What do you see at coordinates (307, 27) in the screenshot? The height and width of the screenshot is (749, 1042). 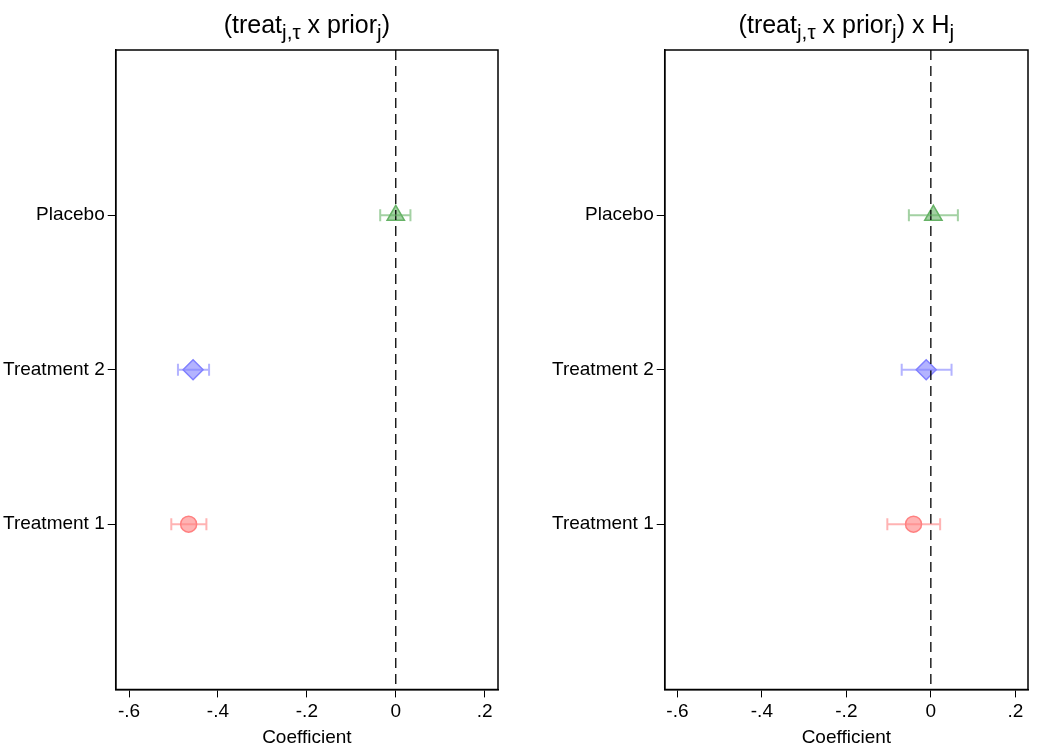 I see `chart-title: (treat$_{j,τ}$ x prior$_{j}$)` at bounding box center [307, 27].